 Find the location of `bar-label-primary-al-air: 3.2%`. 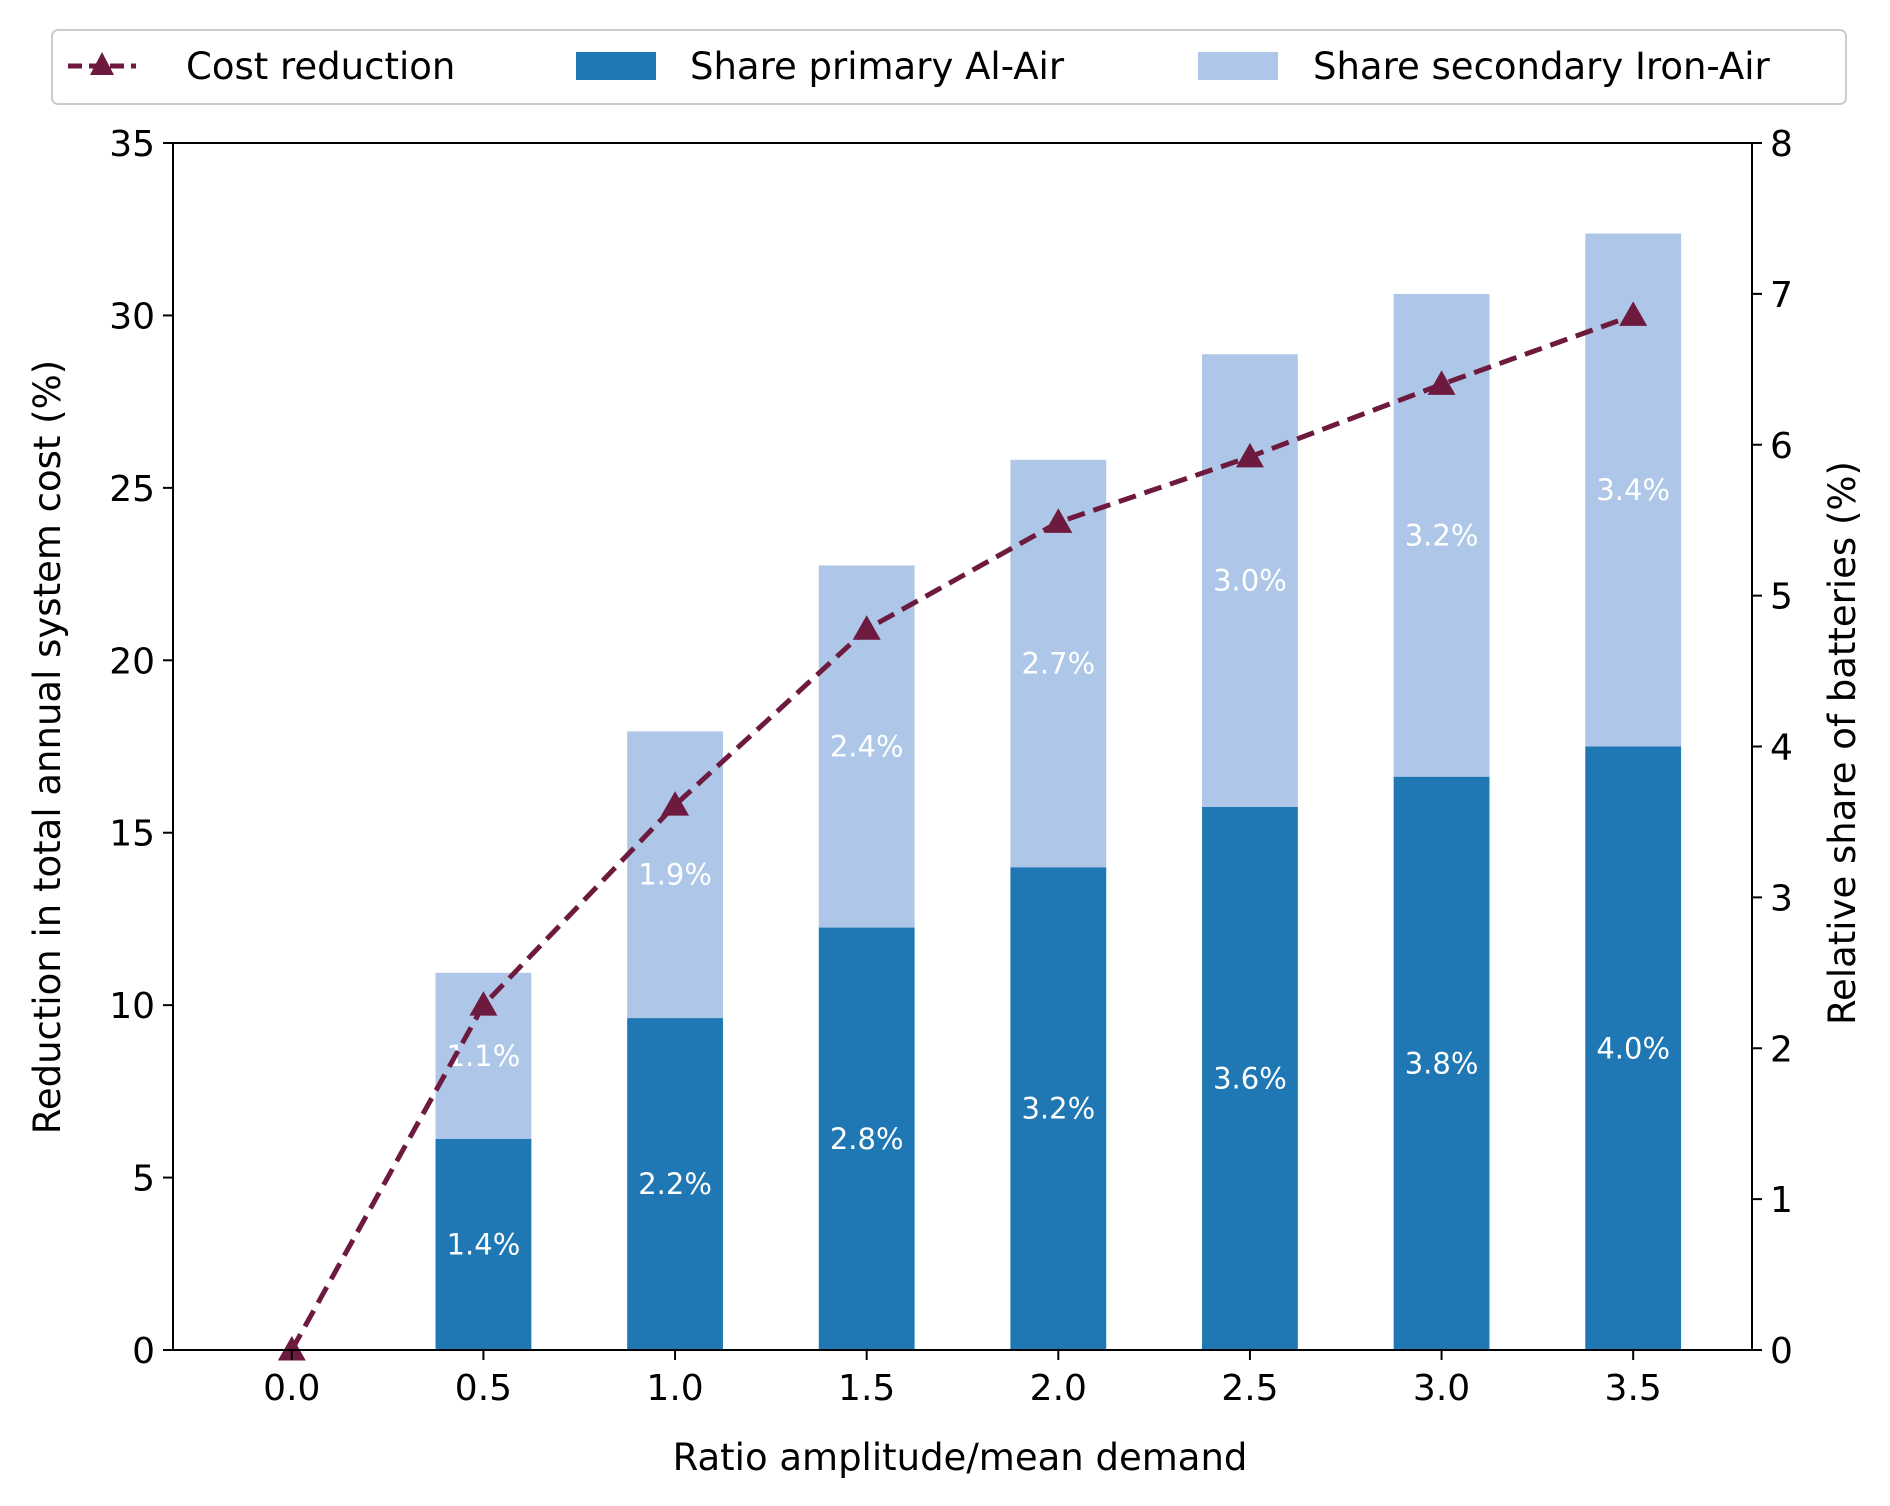

bar-label-primary-al-air: 3.2% is located at coordinates (1058, 1109).